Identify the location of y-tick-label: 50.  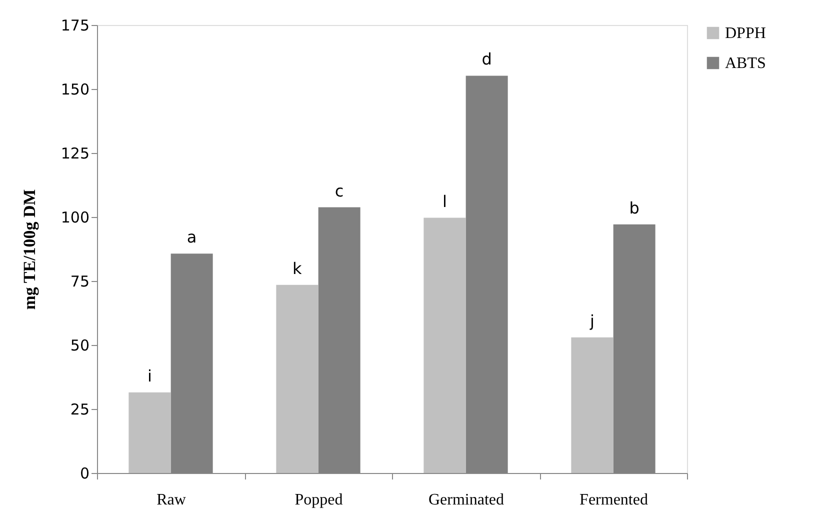
(80, 345).